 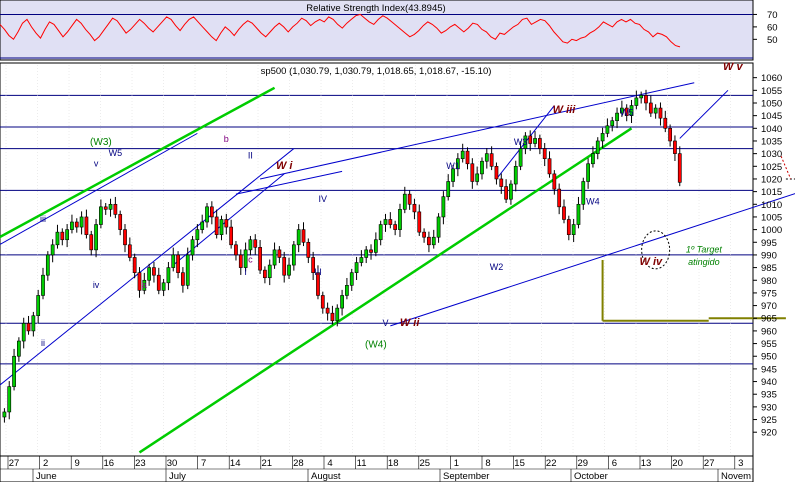 What do you see at coordinates (177, 476) in the screenshot?
I see `x-month-label: July` at bounding box center [177, 476].